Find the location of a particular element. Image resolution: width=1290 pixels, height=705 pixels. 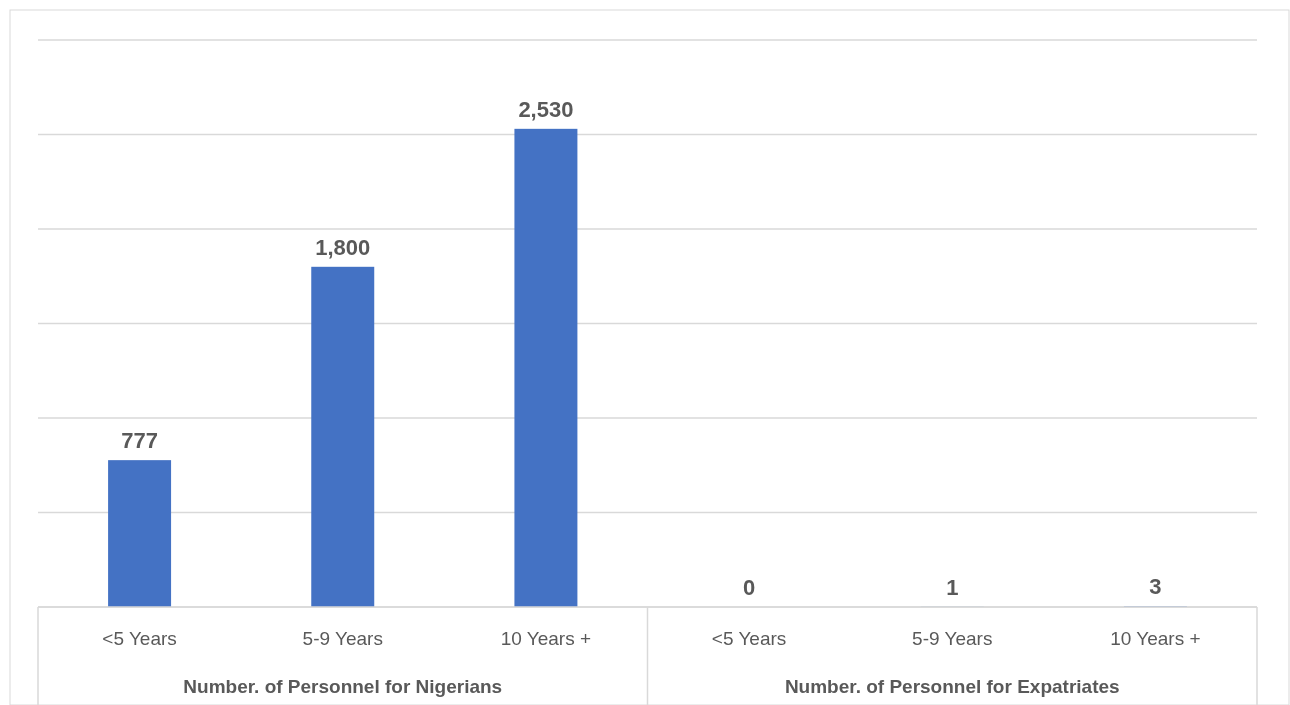

data-label: 2,530 is located at coordinates (546, 109).